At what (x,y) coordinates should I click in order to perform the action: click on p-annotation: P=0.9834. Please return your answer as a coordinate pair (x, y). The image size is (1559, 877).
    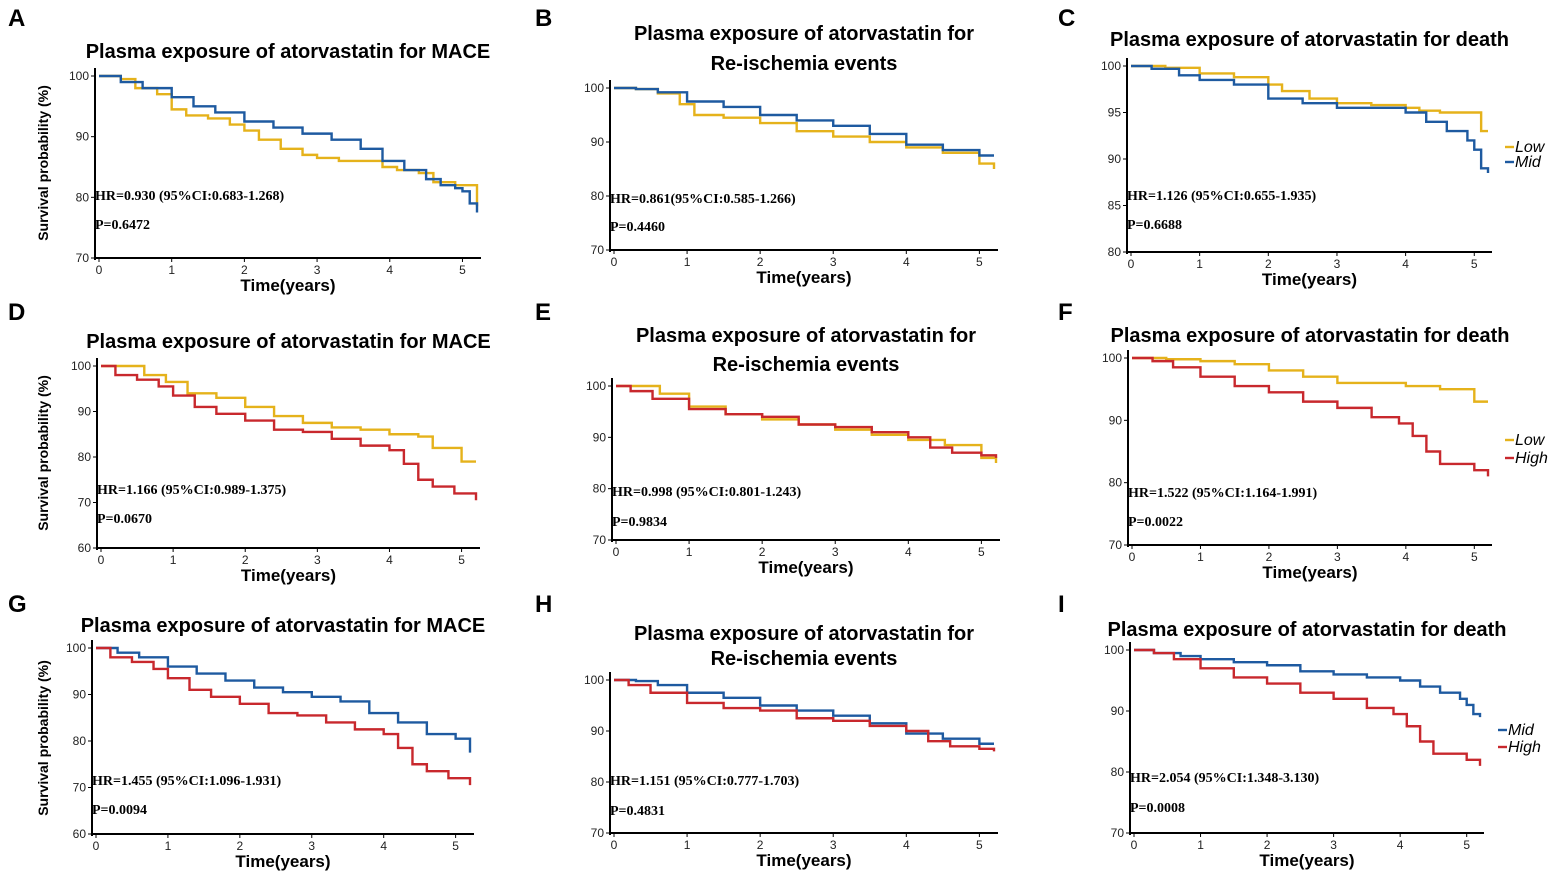
    Looking at the image, I should click on (639, 522).